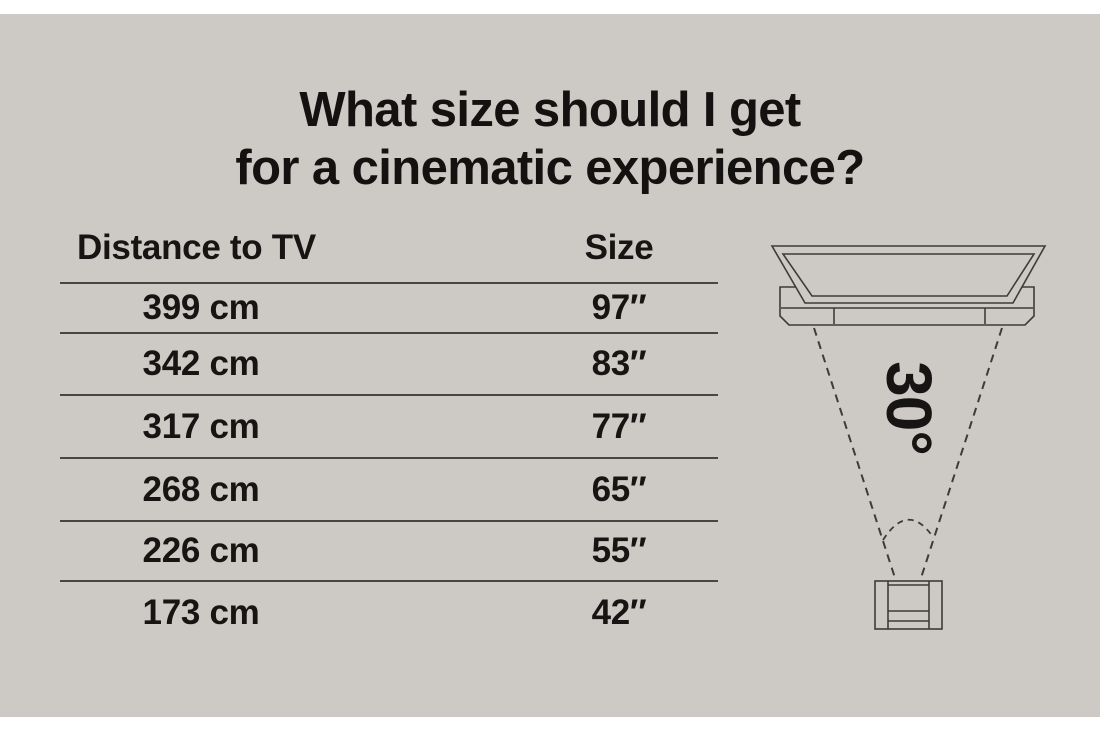 Image resolution: width=1100 pixels, height=730 pixels. I want to click on cone-left-dash-line, so click(854, 453).